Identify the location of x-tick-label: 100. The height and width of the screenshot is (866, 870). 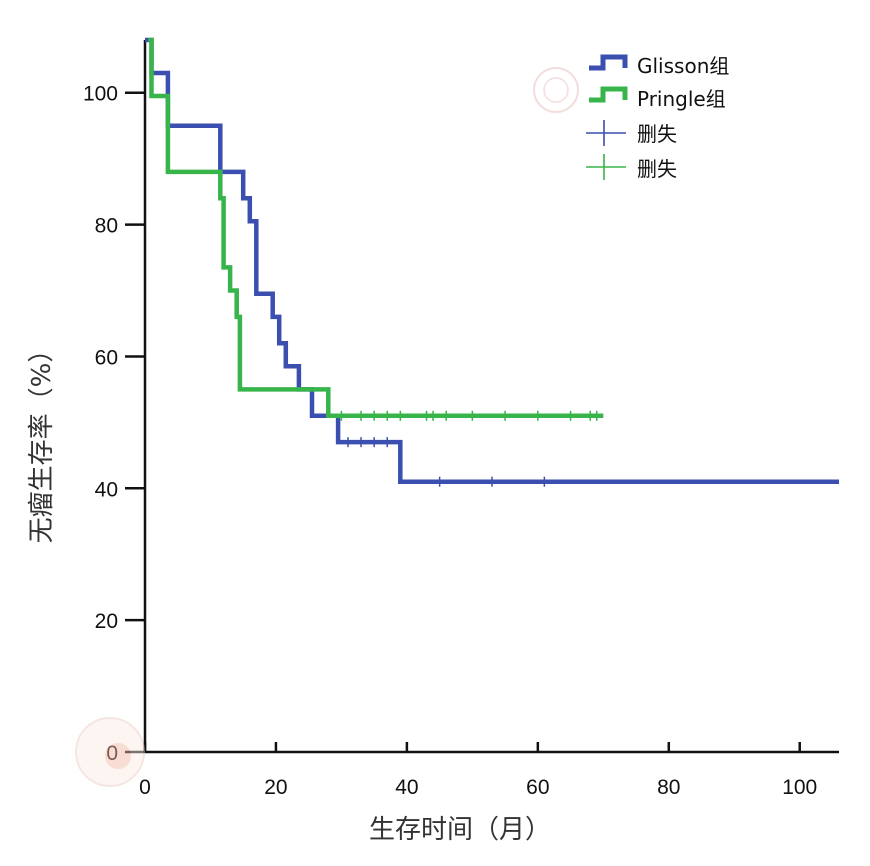
(799, 787).